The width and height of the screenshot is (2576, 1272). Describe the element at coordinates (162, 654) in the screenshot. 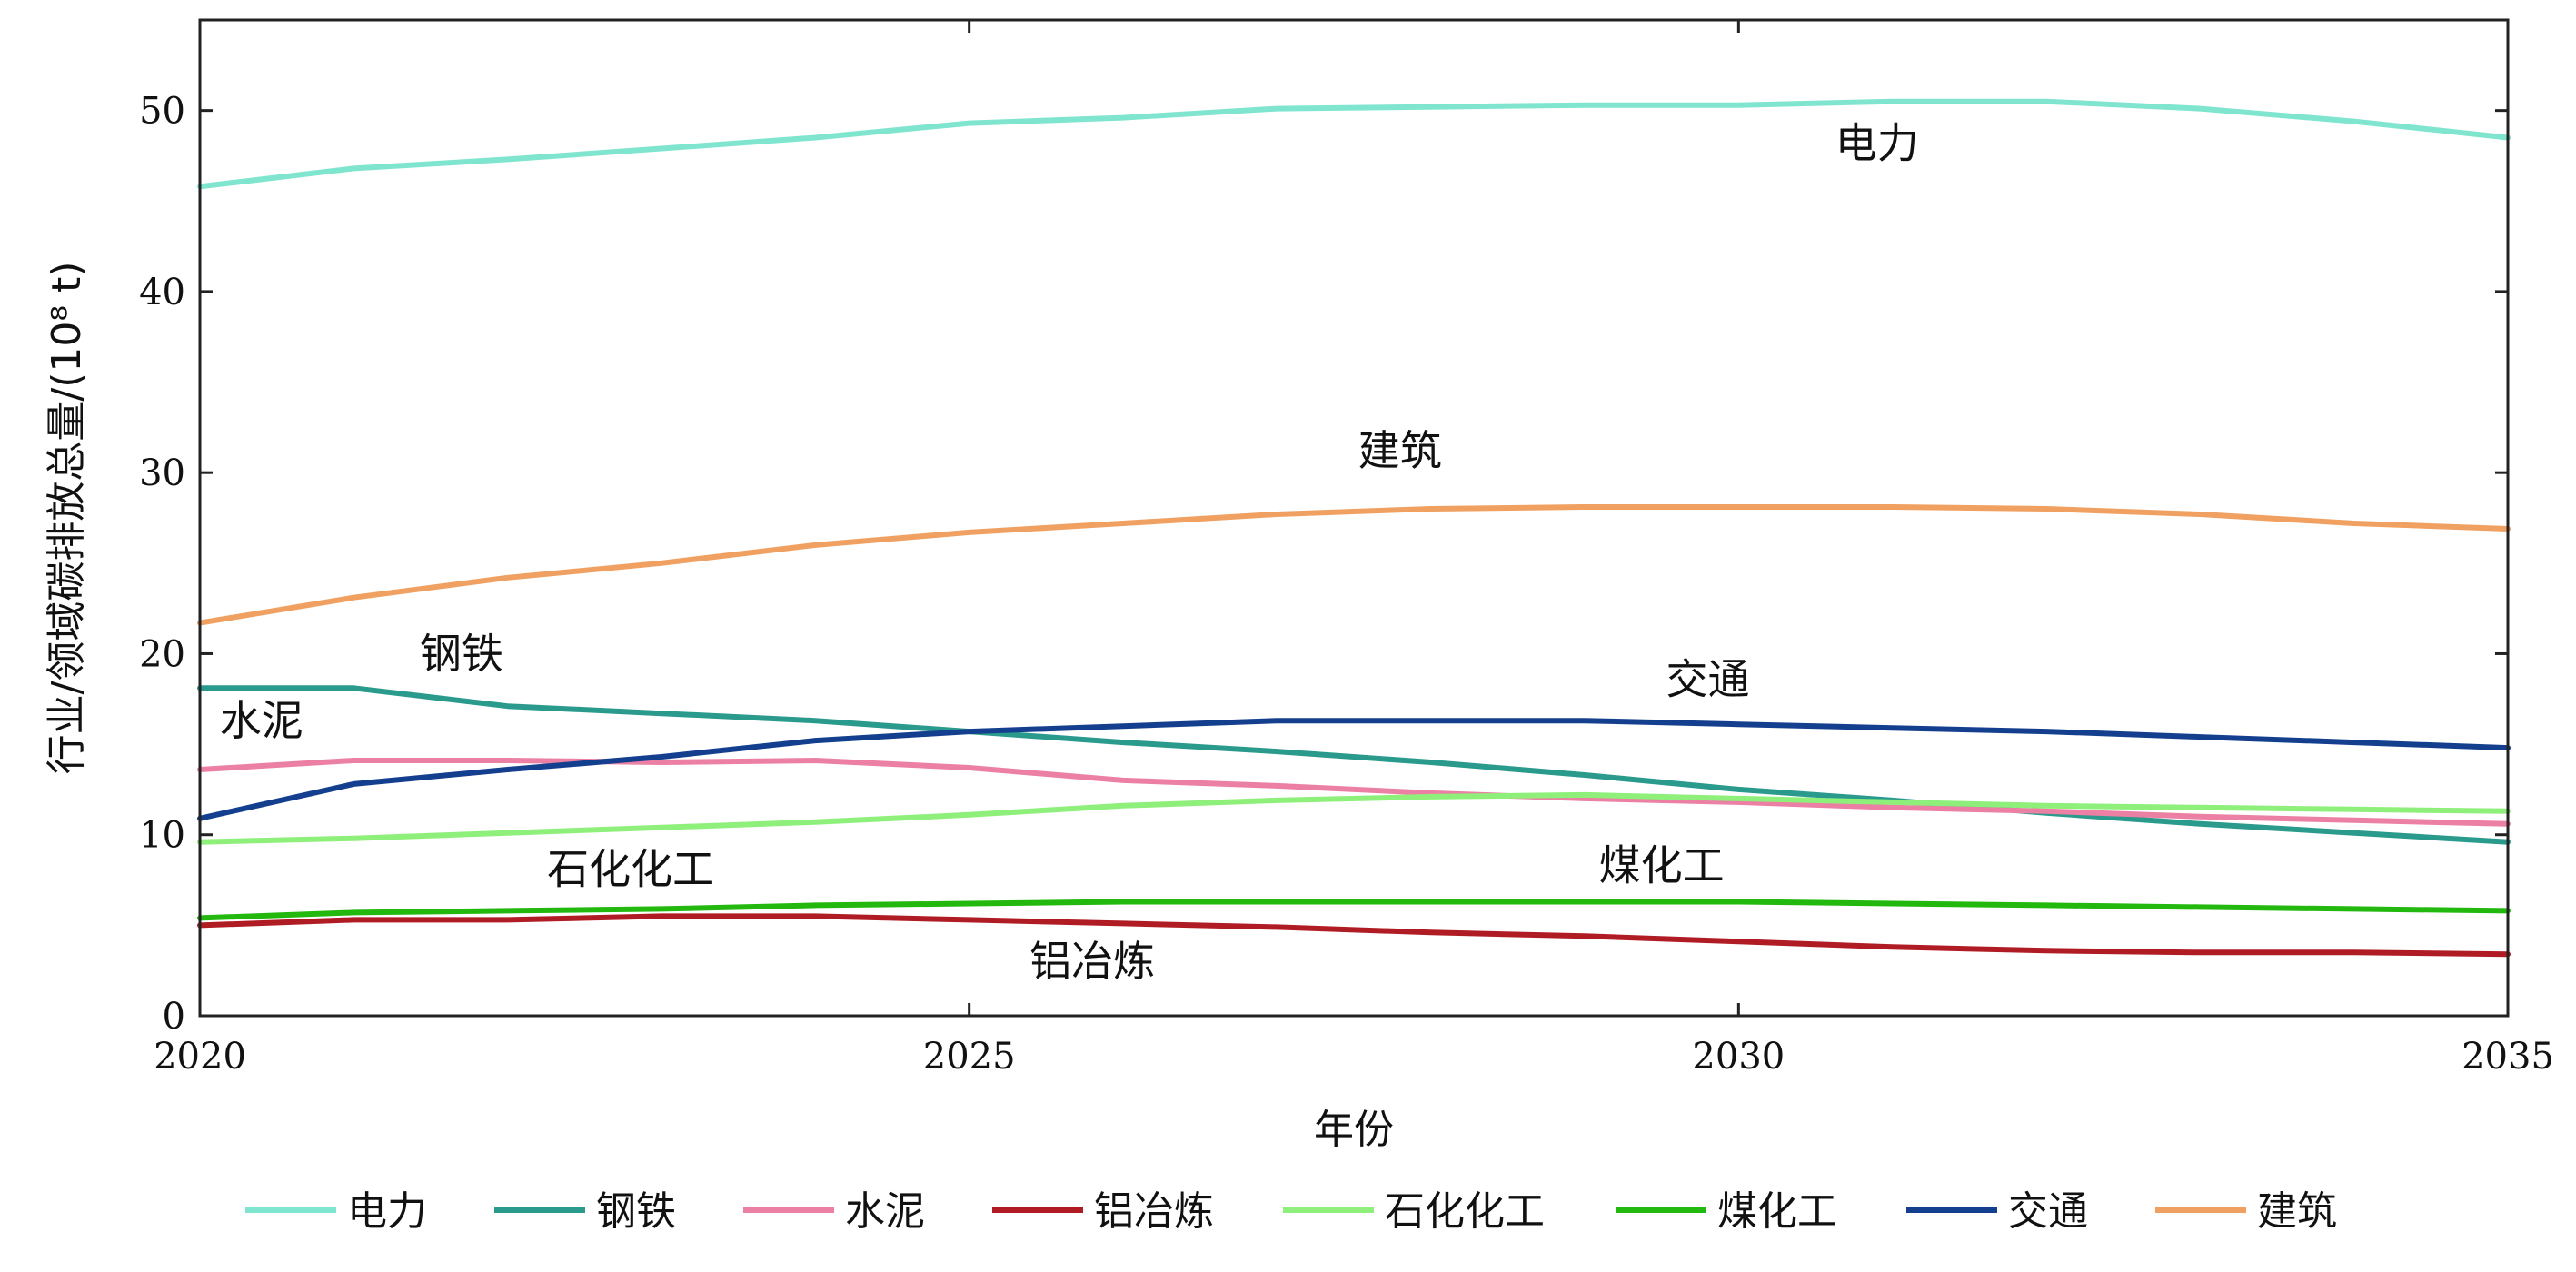

I see `y-tick-label: 20` at that location.